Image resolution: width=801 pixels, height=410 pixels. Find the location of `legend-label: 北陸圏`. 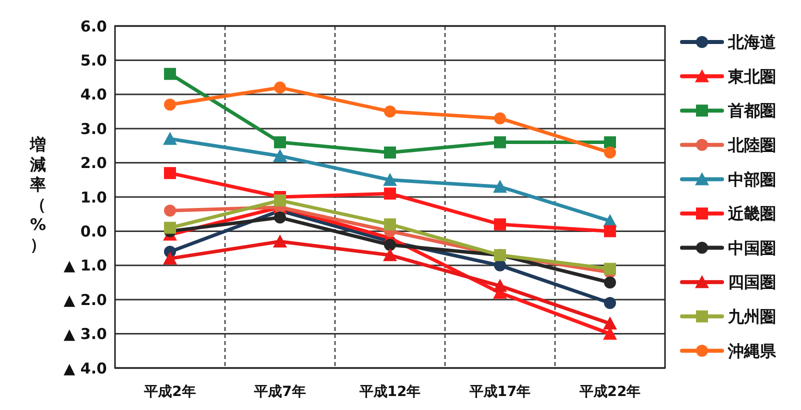

legend-label: 北陸圏 is located at coordinates (751, 145).